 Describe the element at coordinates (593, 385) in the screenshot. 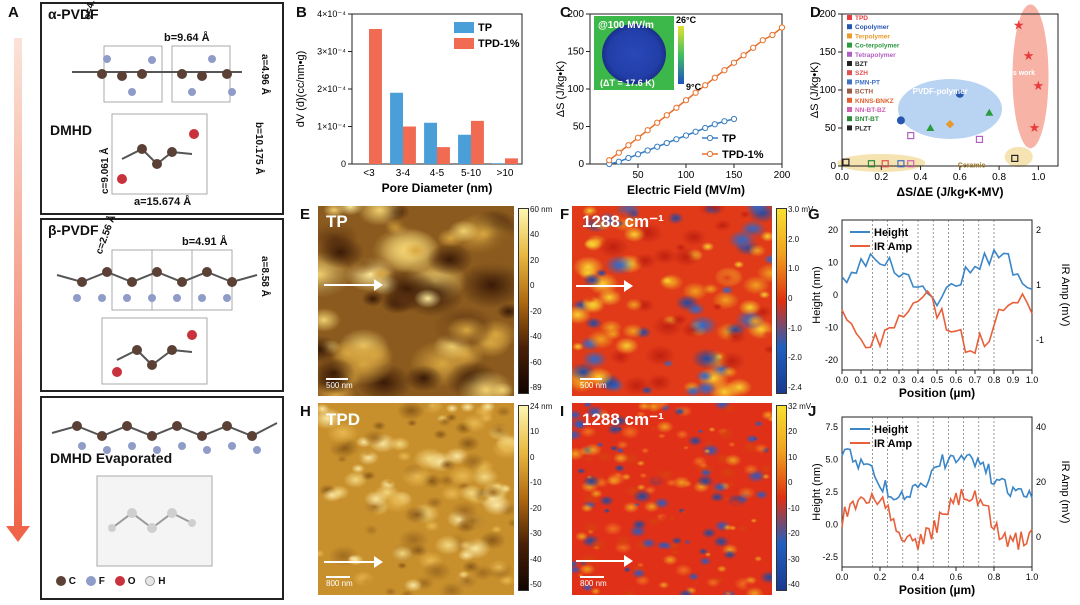

I see `tp-ir-scale-text: 500 nm` at that location.